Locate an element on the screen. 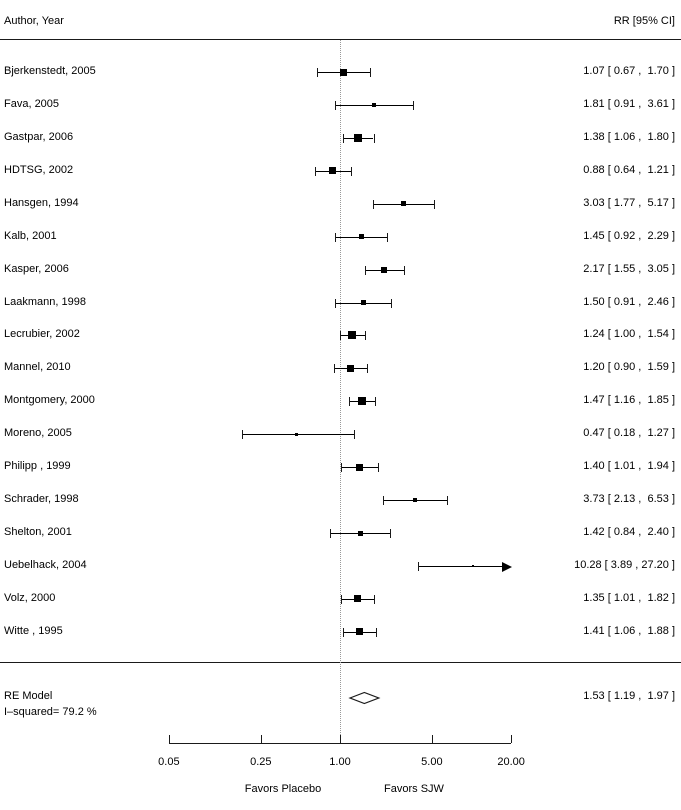 Image resolution: width=681 pixels, height=810 pixels. study-rr-value: 1.40 [ 1.01 , 1.94 ] is located at coordinates (629, 466).